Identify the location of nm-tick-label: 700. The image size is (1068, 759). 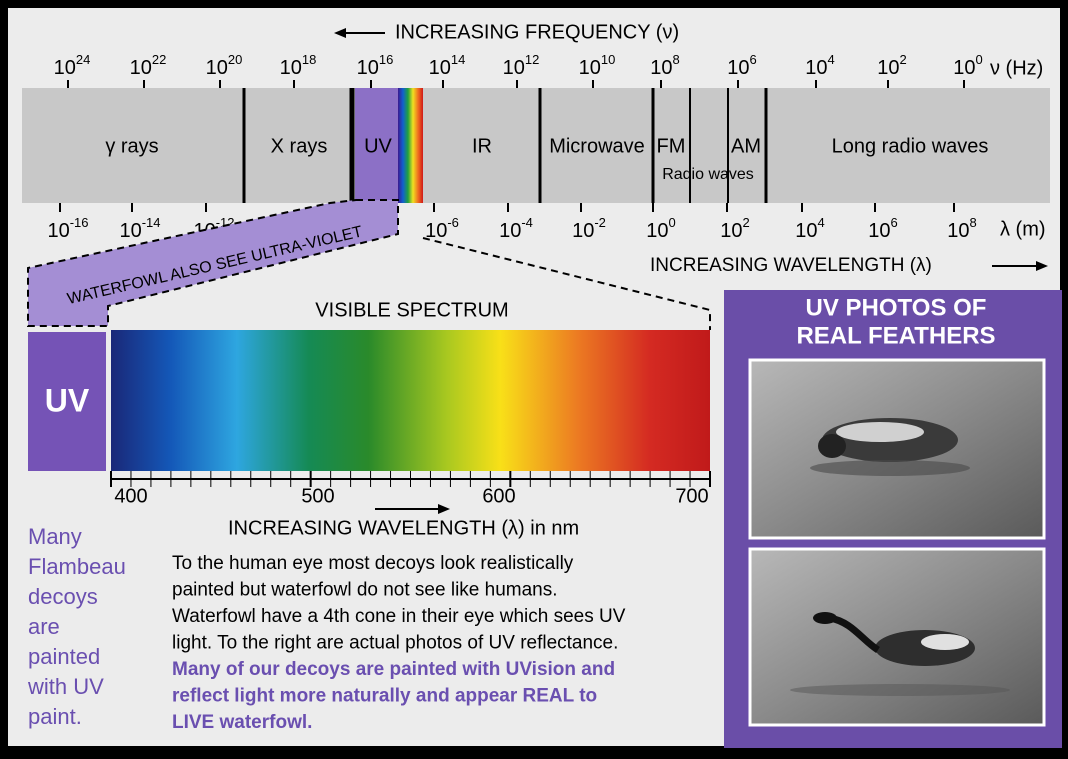
(691, 496).